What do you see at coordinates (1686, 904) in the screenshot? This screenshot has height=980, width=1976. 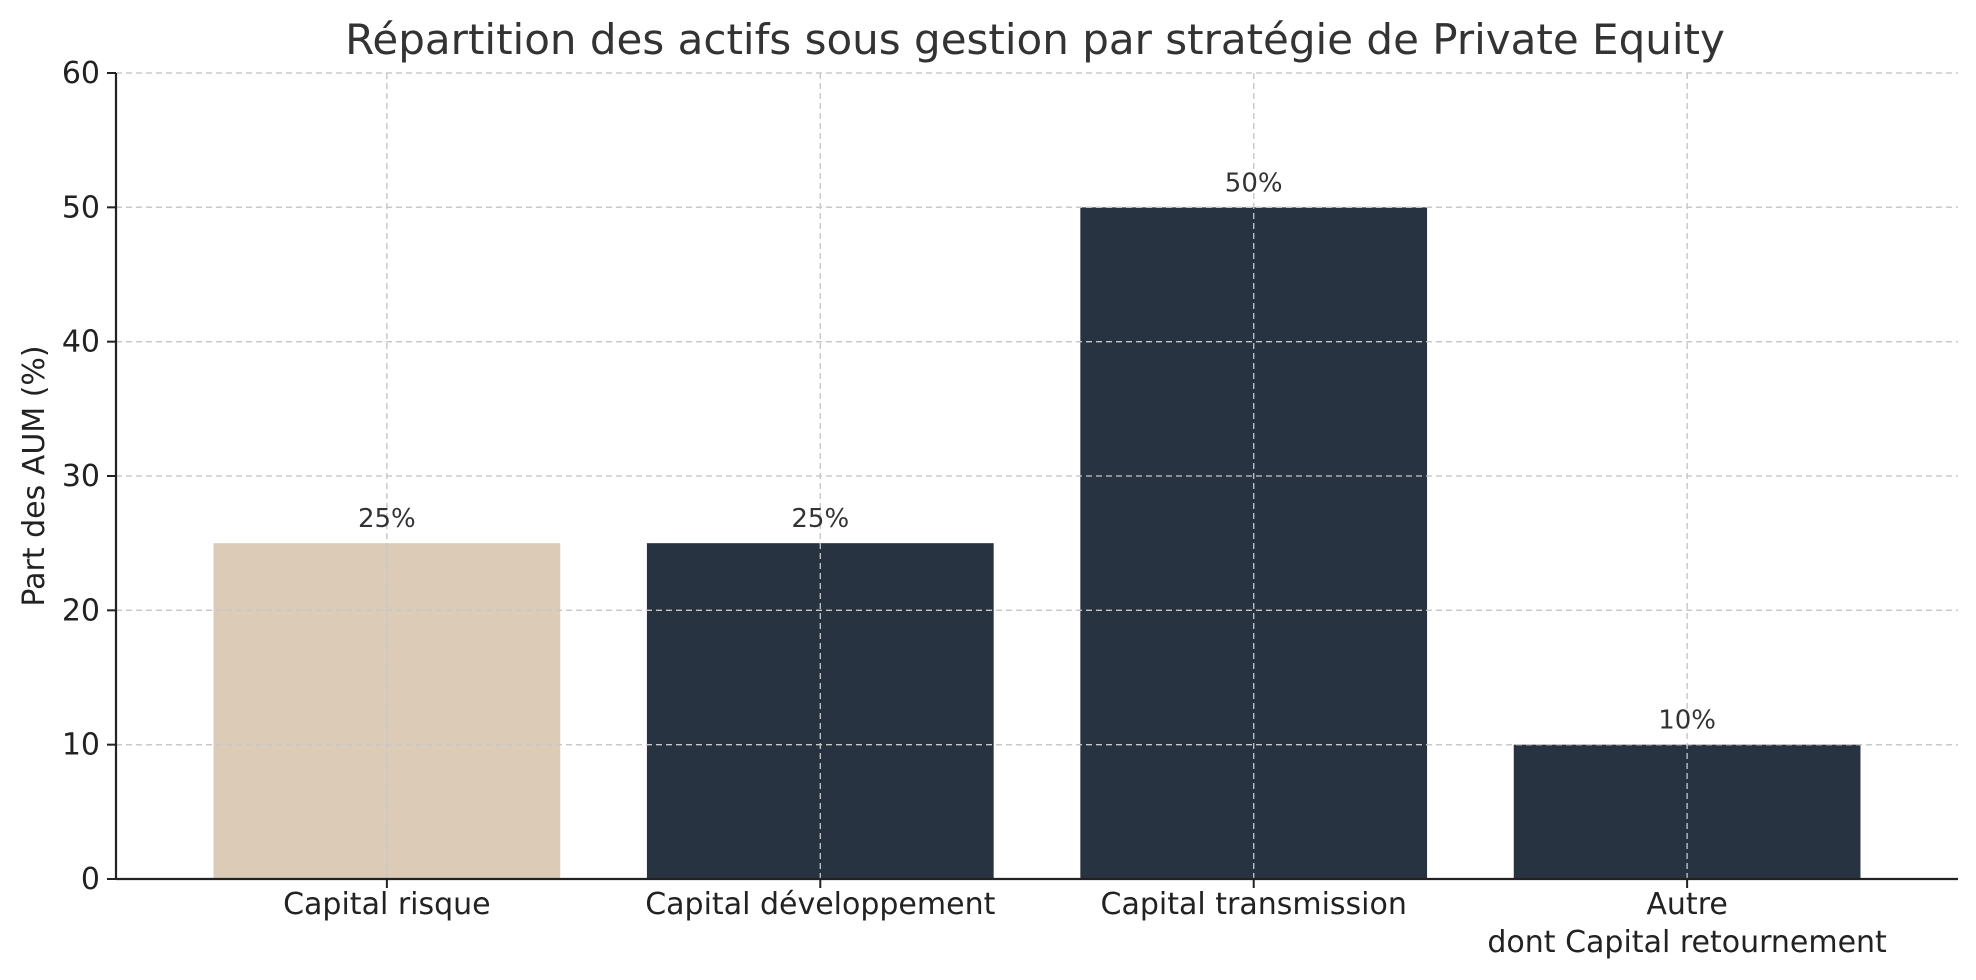 I see `x-tick-label: Autre` at bounding box center [1686, 904].